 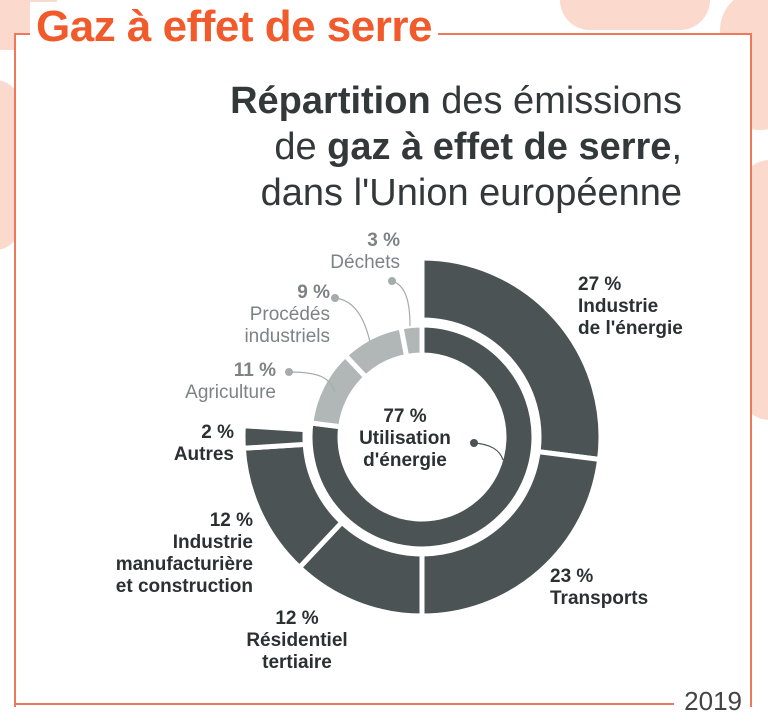 I want to click on label-utilisation-energie: 77 % Utilisation d'énergie, so click(x=405, y=438).